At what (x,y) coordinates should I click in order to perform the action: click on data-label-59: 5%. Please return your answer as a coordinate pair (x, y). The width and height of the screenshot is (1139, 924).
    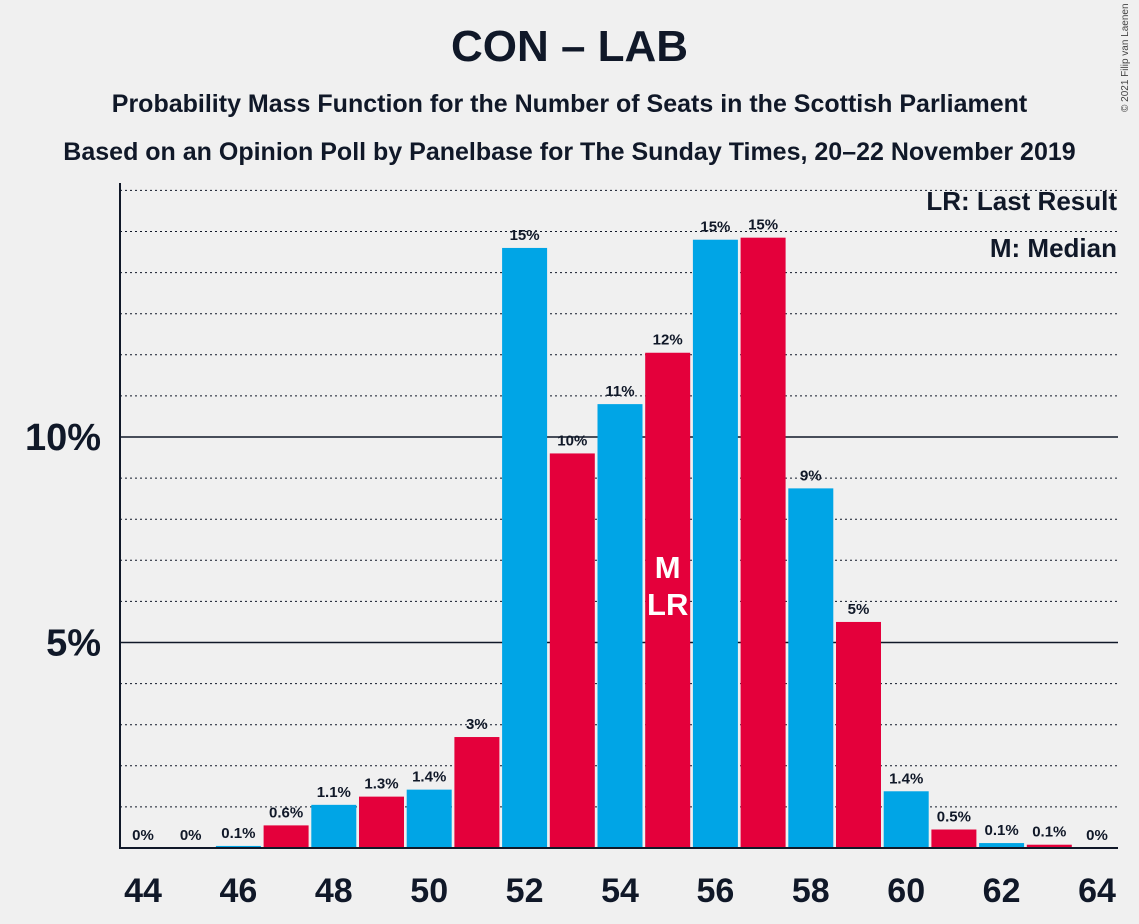
    Looking at the image, I should click on (859, 609).